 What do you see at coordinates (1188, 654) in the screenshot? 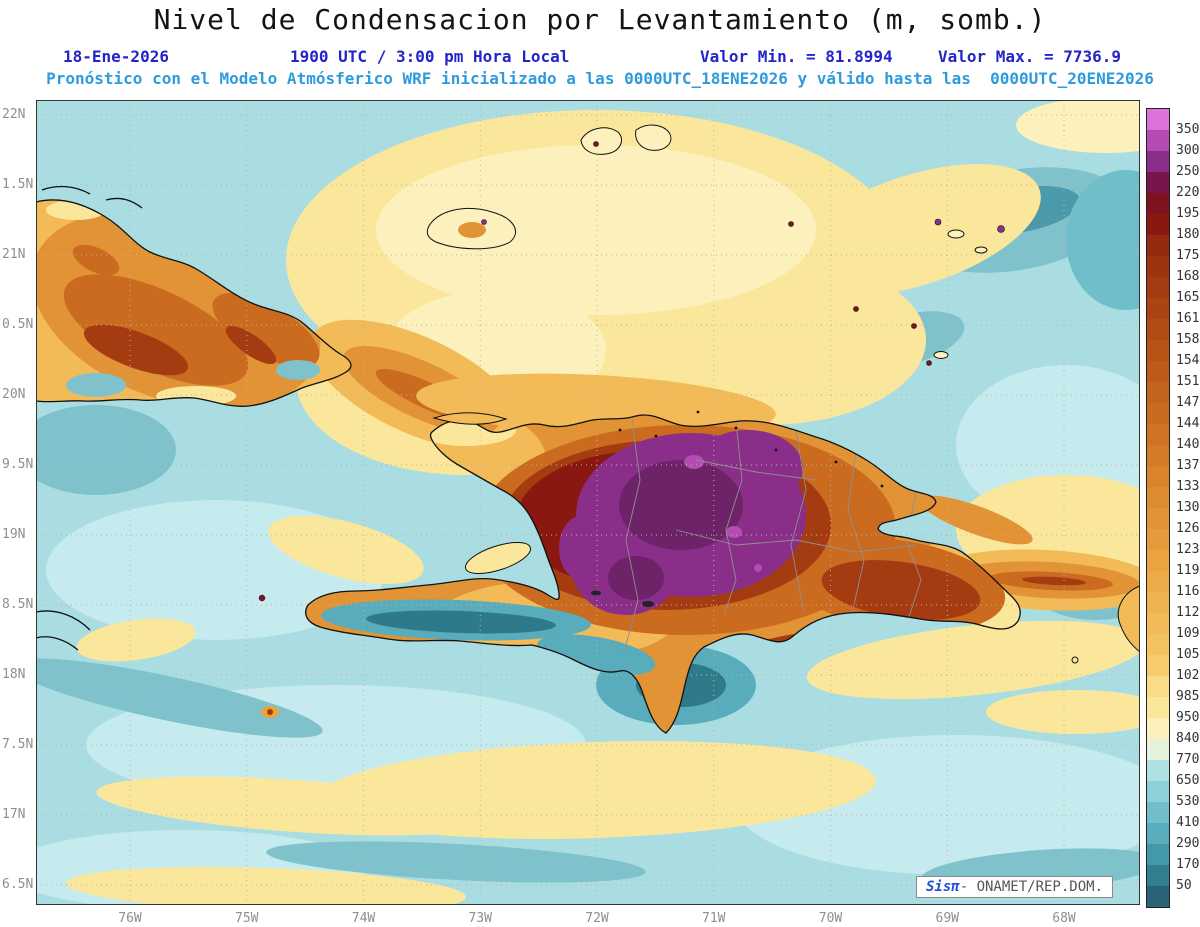
I see `colorbar-tick-label: 1055` at bounding box center [1188, 654].